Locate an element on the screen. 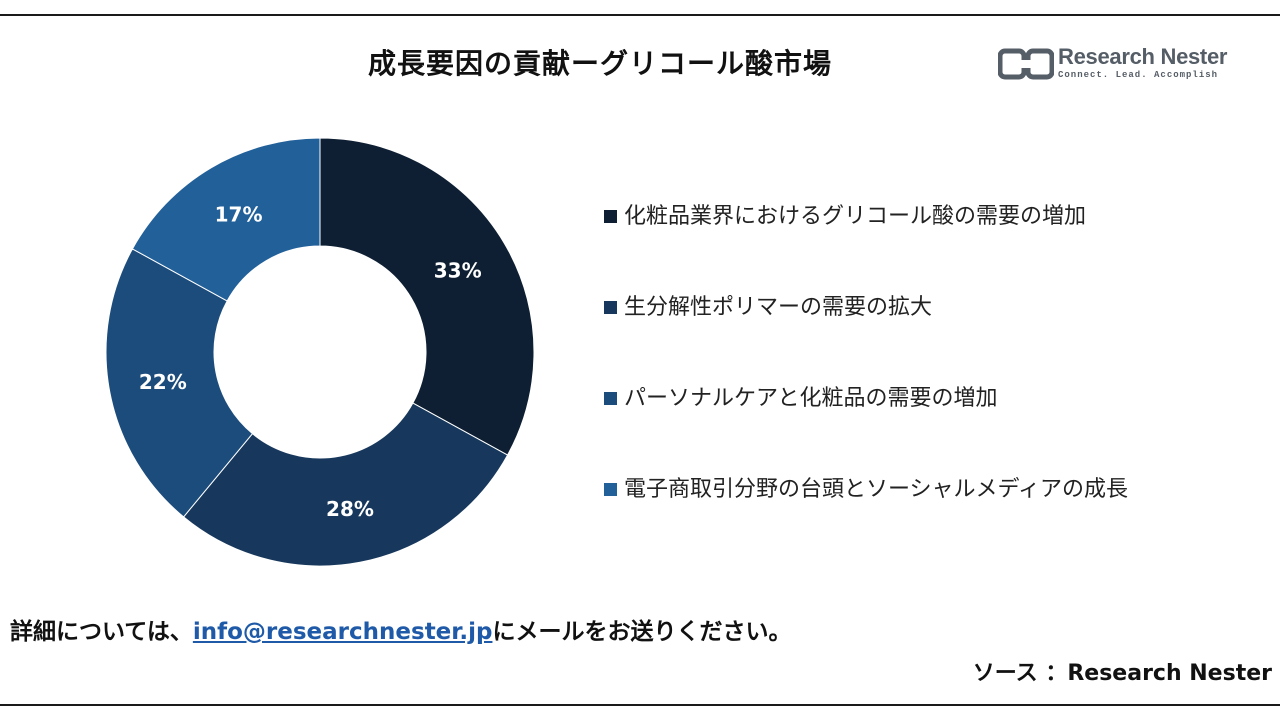  legend-label: 生分解性ポリマーの需要の拡大 is located at coordinates (778, 307).